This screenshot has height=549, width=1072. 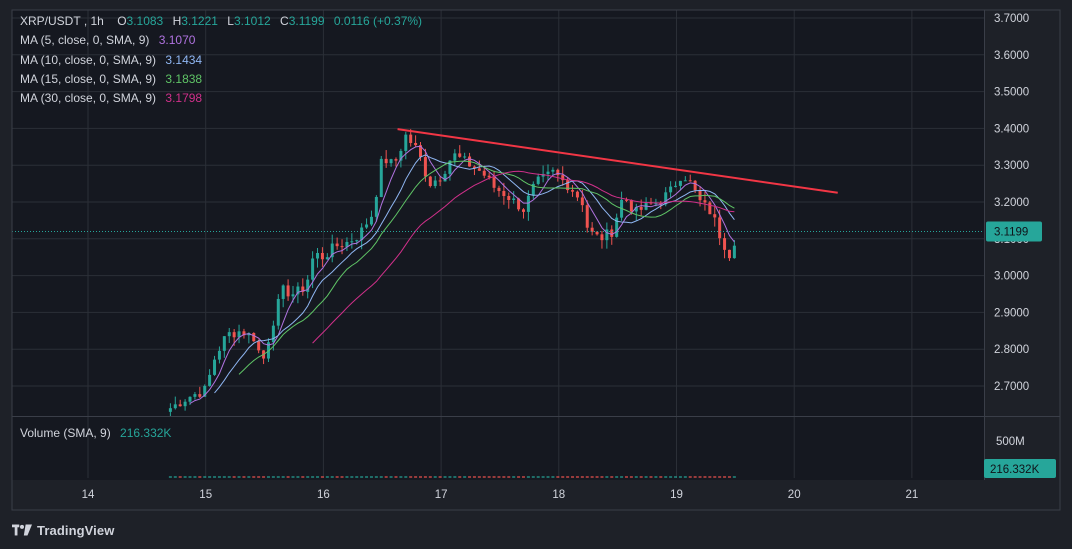 I want to click on time-tick-label: 21, so click(x=912, y=495).